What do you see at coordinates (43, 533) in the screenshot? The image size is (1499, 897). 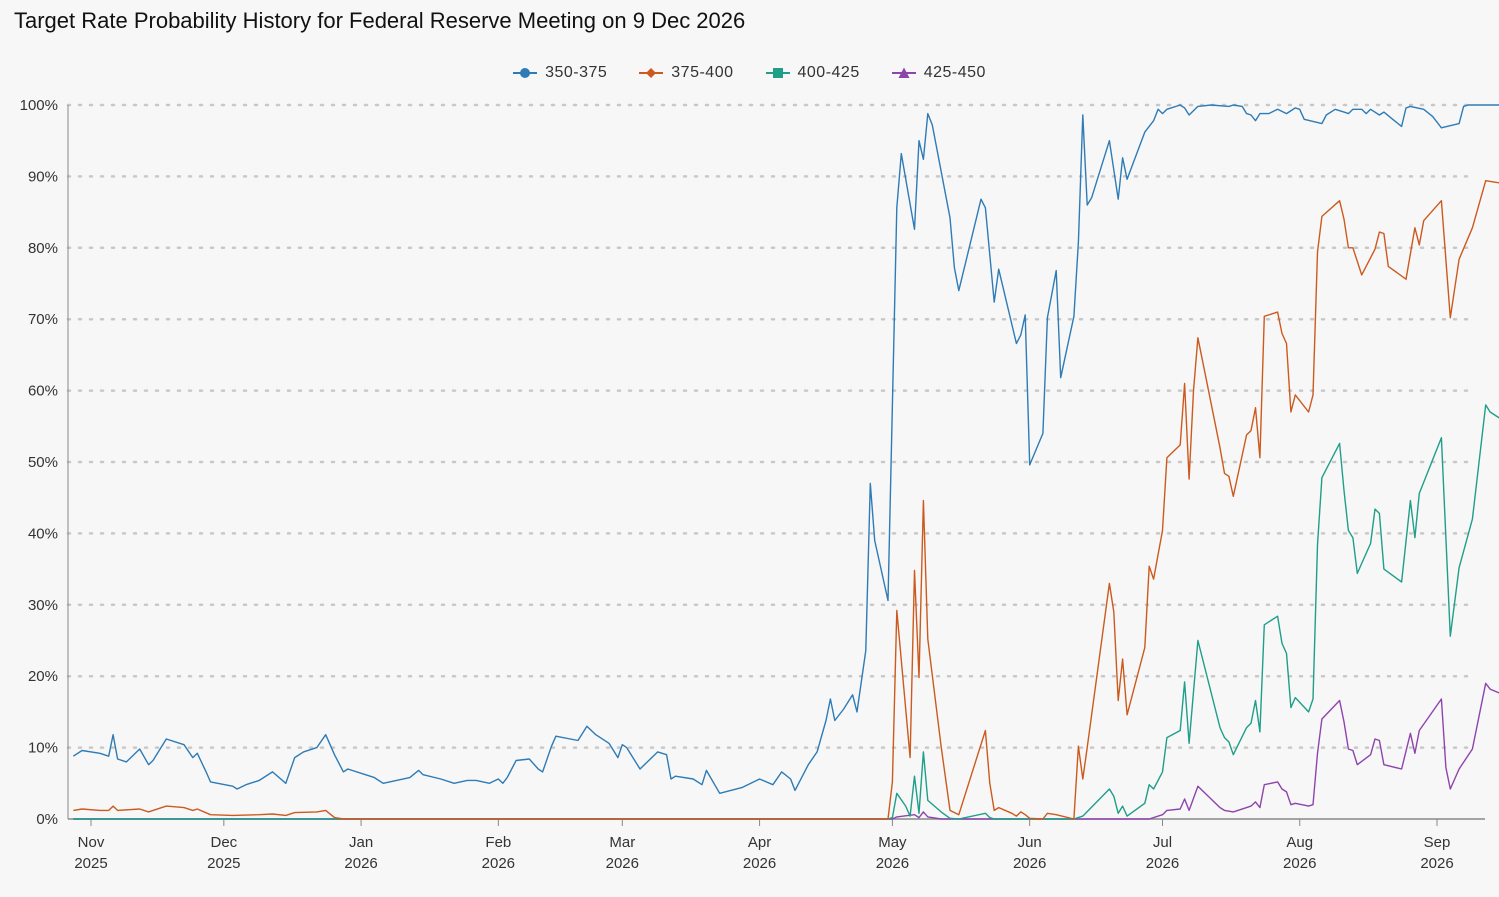 I see `y-tick-label: 40%` at bounding box center [43, 533].